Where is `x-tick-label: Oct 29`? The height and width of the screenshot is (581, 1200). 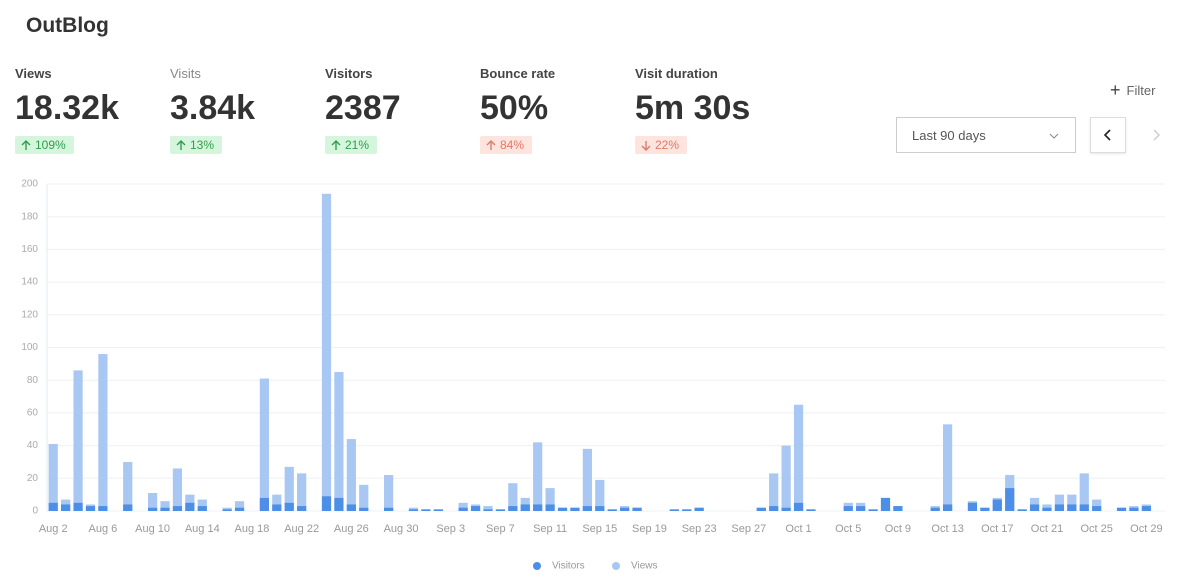
x-tick-label: Oct 29 is located at coordinates (1146, 529).